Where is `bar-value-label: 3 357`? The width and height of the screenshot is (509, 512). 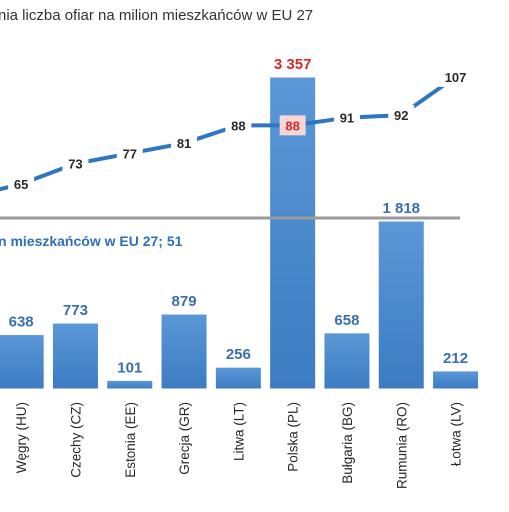 bar-value-label: 3 357 is located at coordinates (293, 64).